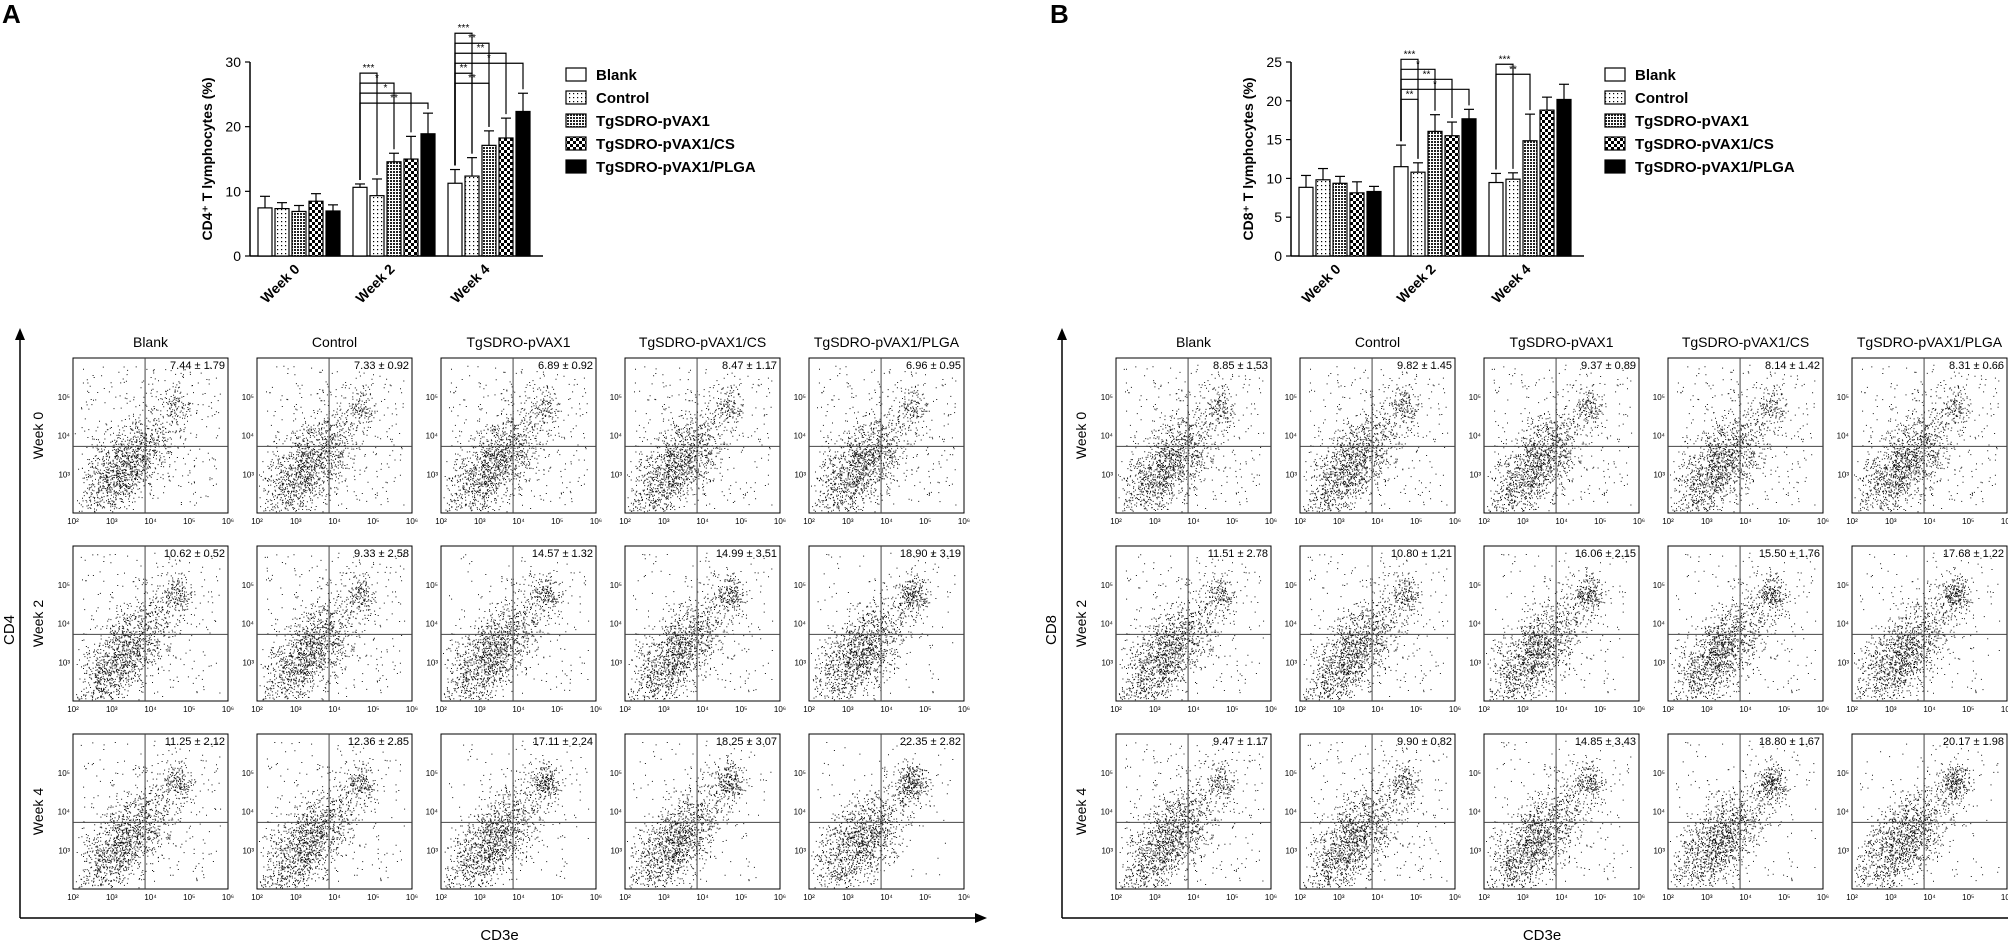  Describe the element at coordinates (565, 366) in the screenshot. I see `quadrant-percentage: 6.89 ± 0.92` at that location.